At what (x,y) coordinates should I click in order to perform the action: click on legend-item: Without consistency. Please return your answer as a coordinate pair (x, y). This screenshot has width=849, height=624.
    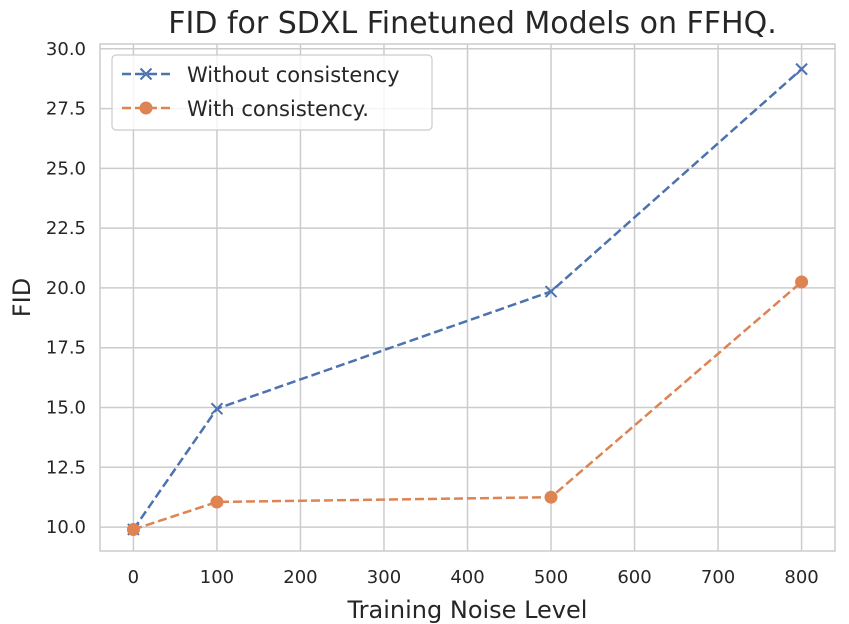
    Looking at the image, I should click on (261, 75).